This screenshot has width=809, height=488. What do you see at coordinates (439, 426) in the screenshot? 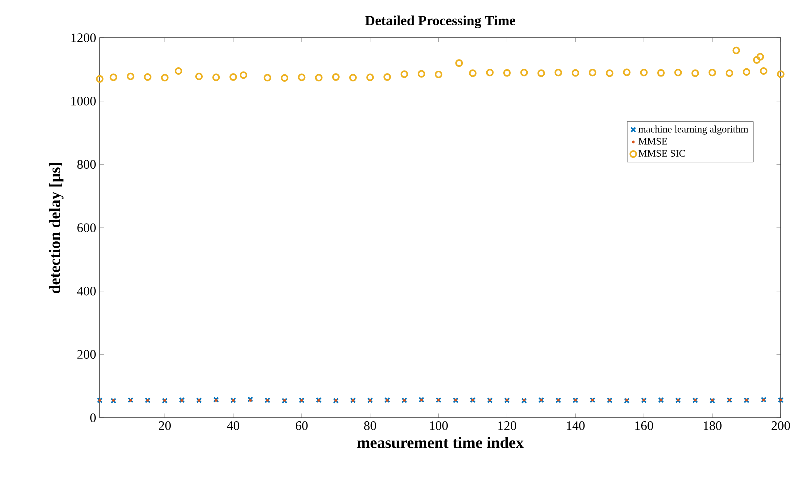
I see `x-tick-label: 100` at bounding box center [439, 426].